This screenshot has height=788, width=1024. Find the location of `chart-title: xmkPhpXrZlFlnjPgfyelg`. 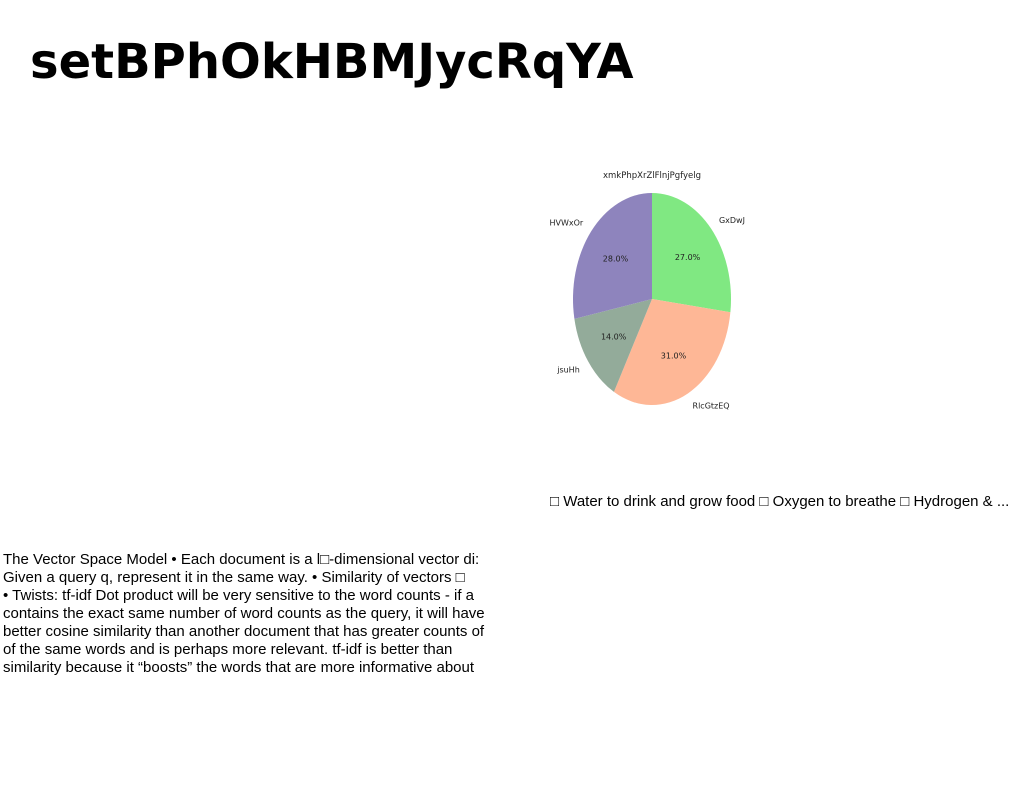

chart-title: xmkPhpXrZlFlnjPgfyelg is located at coordinates (652, 176).